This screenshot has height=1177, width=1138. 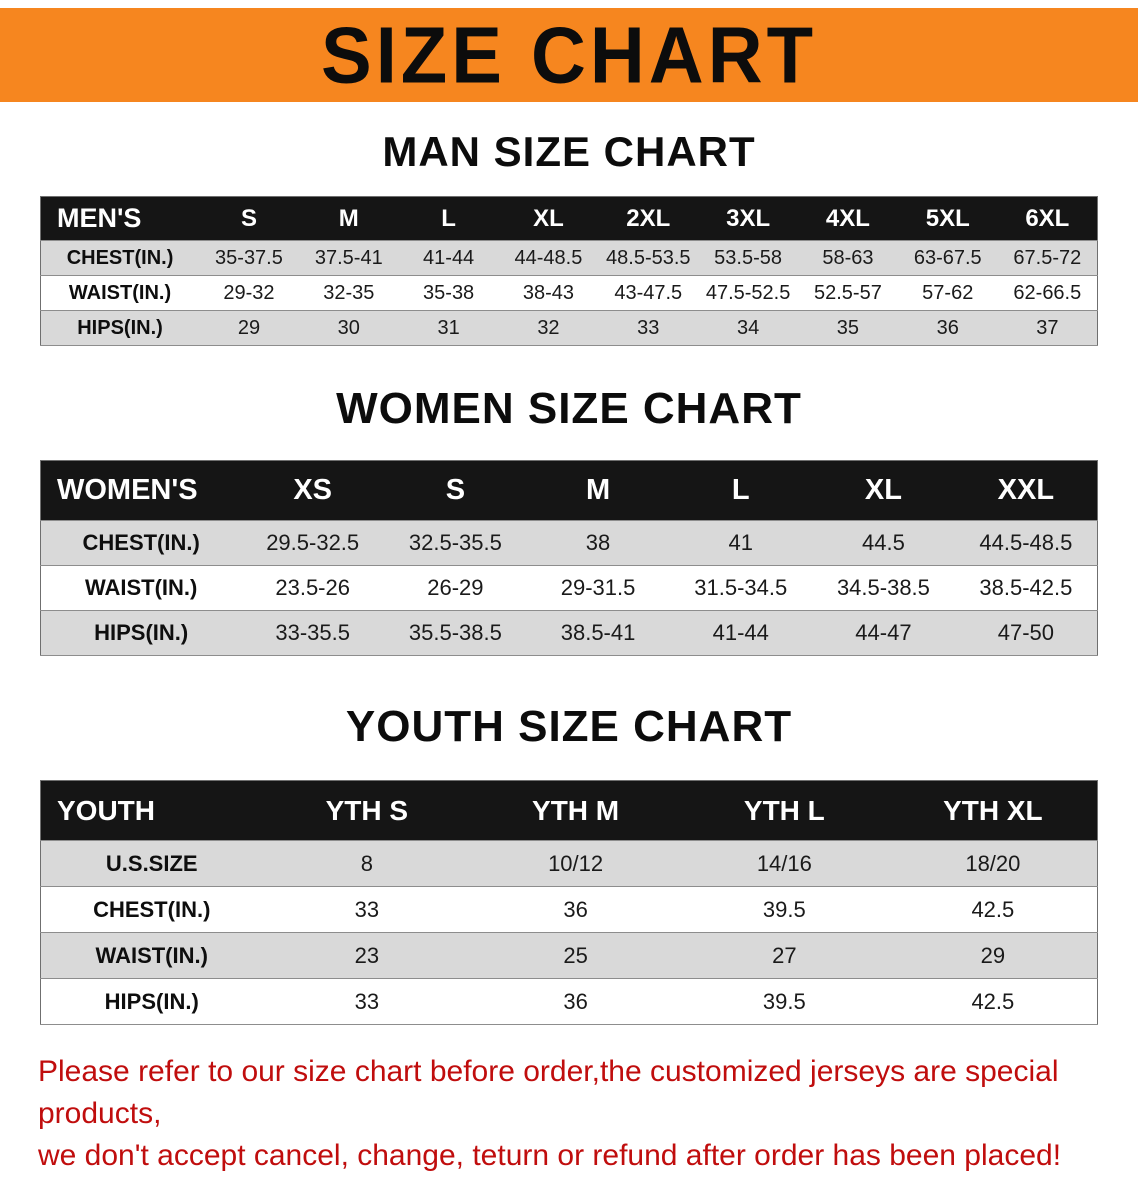 What do you see at coordinates (1026, 633) in the screenshot?
I see `size-value-cell: 47-50` at bounding box center [1026, 633].